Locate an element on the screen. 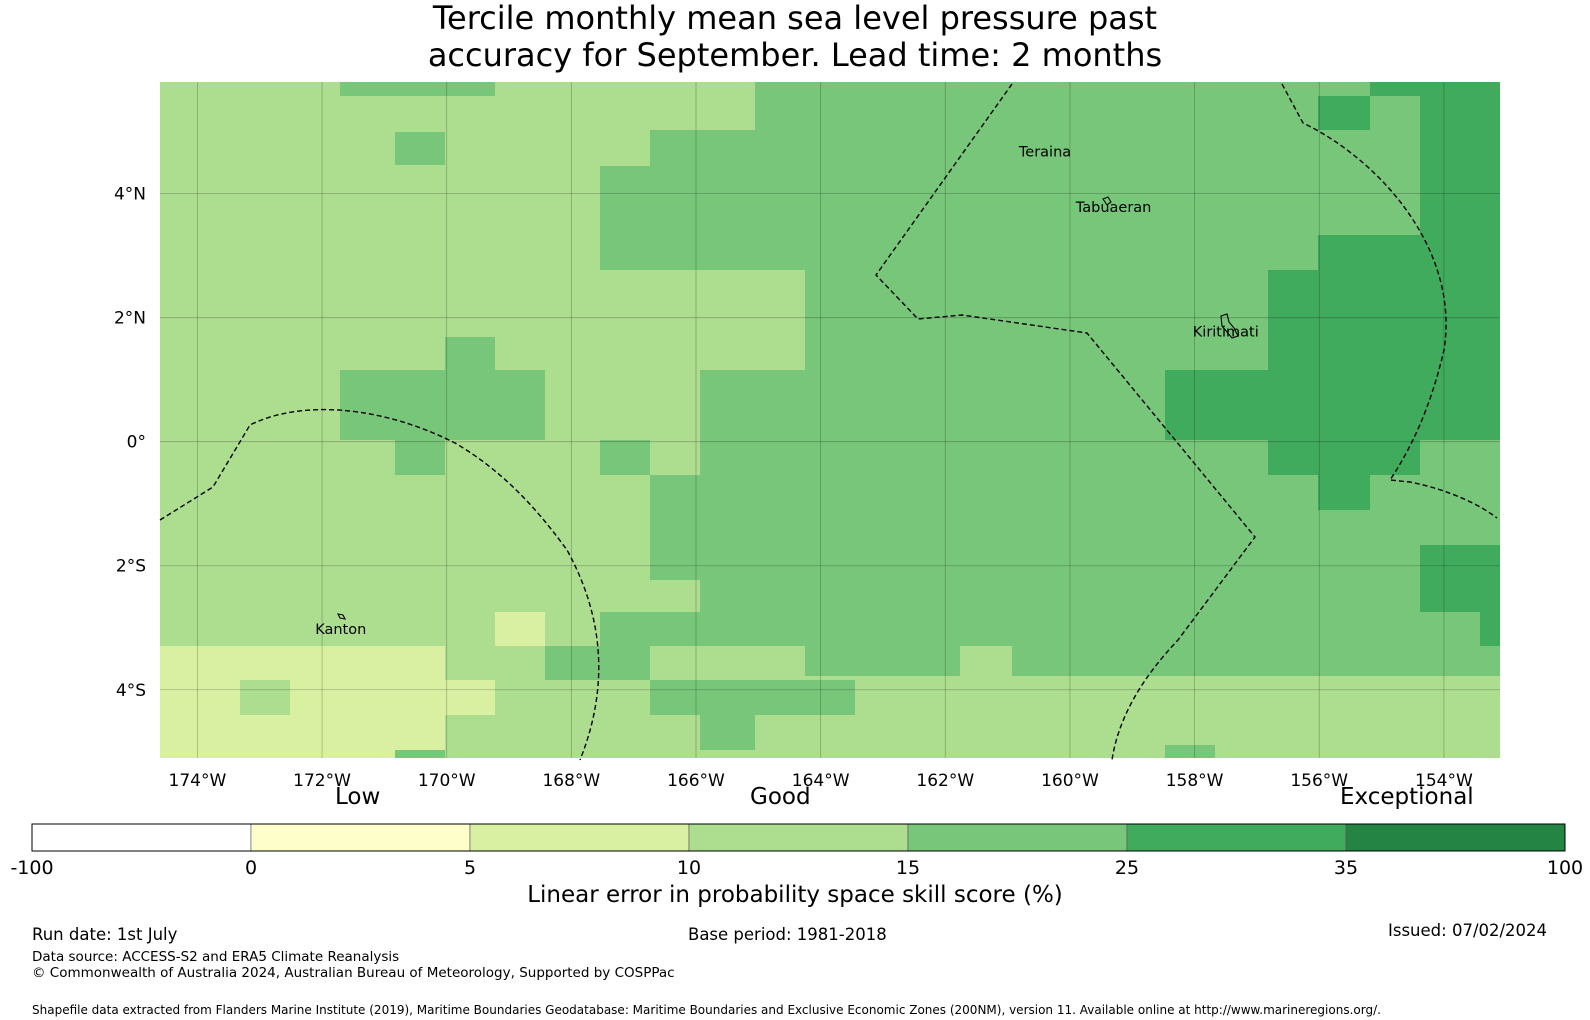  x-tick-label: 170°W is located at coordinates (447, 781).